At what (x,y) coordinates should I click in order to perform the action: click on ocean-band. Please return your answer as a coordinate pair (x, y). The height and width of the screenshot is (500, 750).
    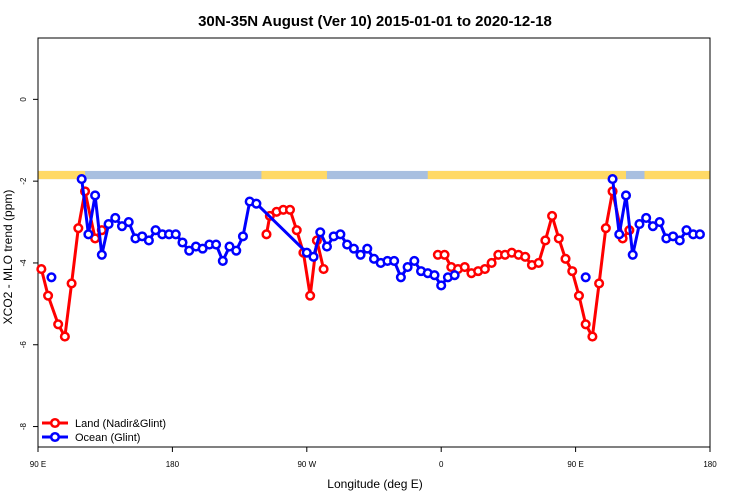
    Looking at the image, I should click on (374, 175).